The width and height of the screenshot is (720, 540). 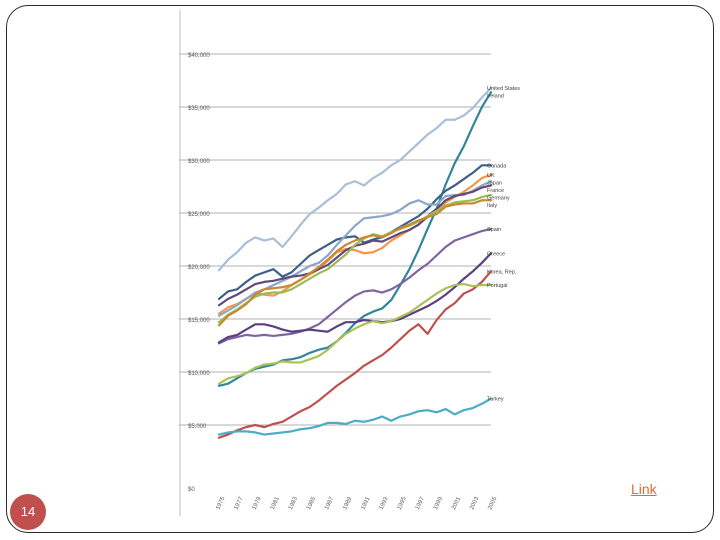 I want to click on y-tick-label: $25,000, so click(x=199, y=215).